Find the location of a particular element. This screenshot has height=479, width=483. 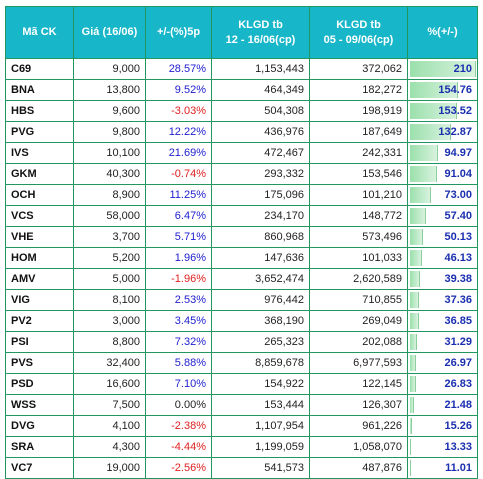

pct-value: 46.13 is located at coordinates (458, 258).